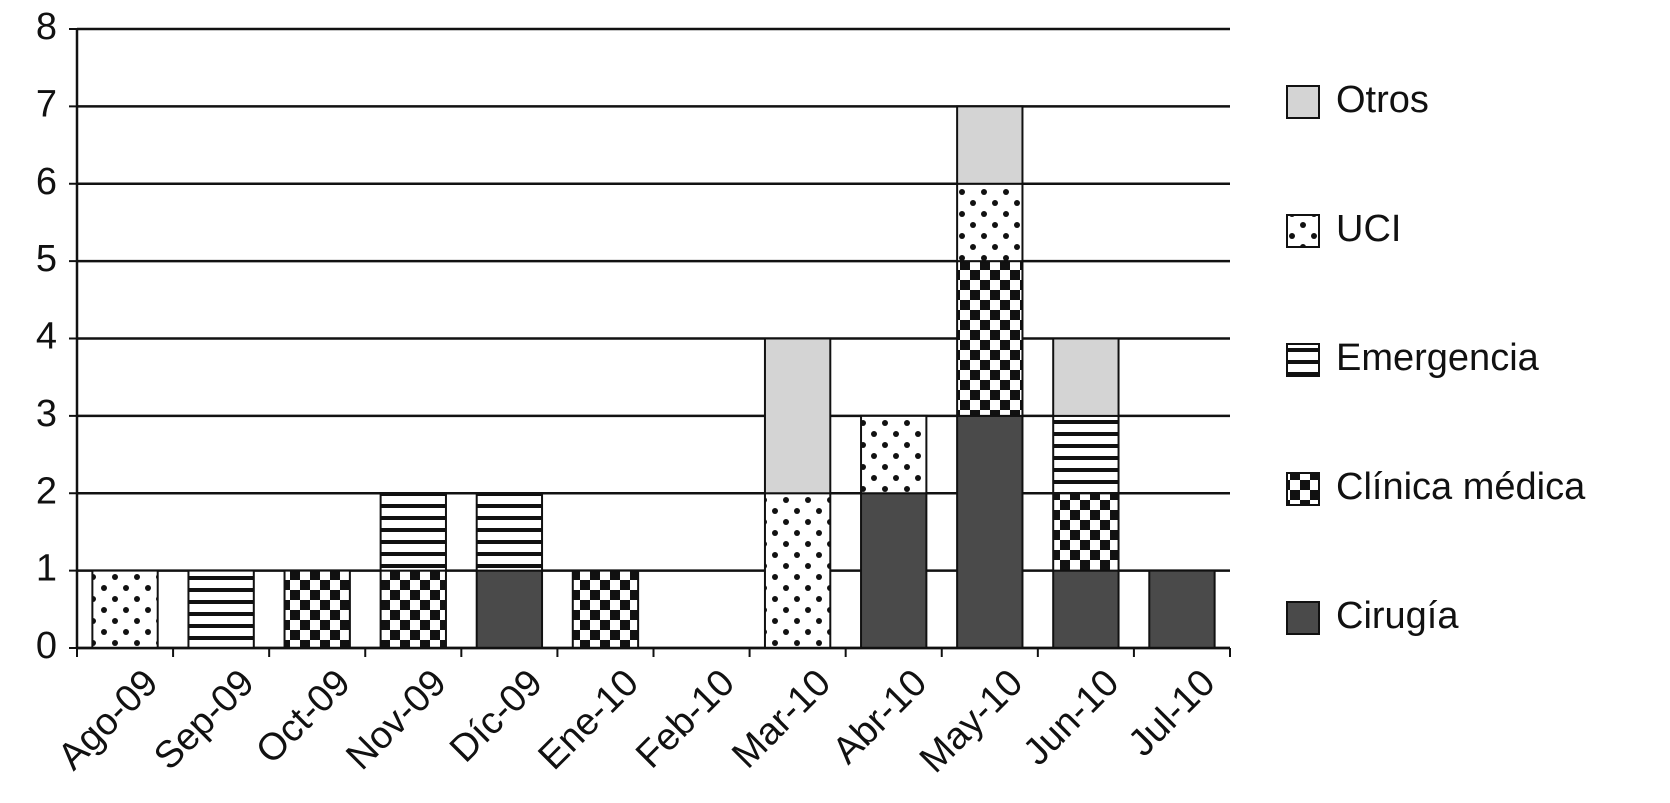  Describe the element at coordinates (396, 720) in the screenshot. I see `x-tick-label: Nov-09` at that location.